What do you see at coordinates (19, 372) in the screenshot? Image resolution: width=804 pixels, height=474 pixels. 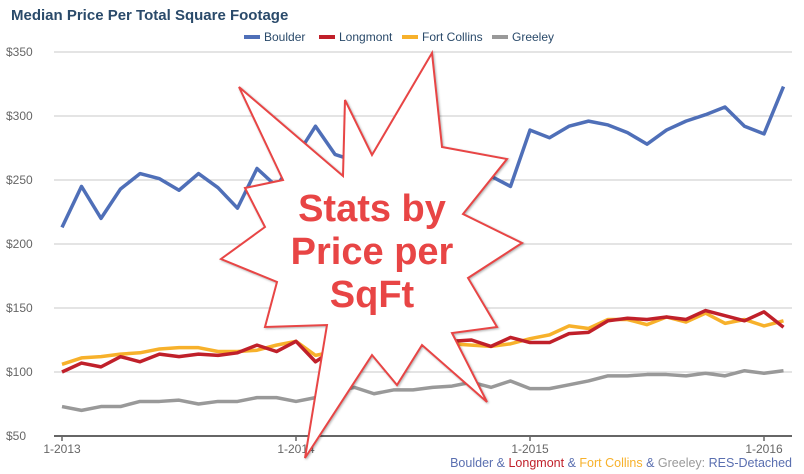 I see `y-tick-label: $100` at bounding box center [19, 372].